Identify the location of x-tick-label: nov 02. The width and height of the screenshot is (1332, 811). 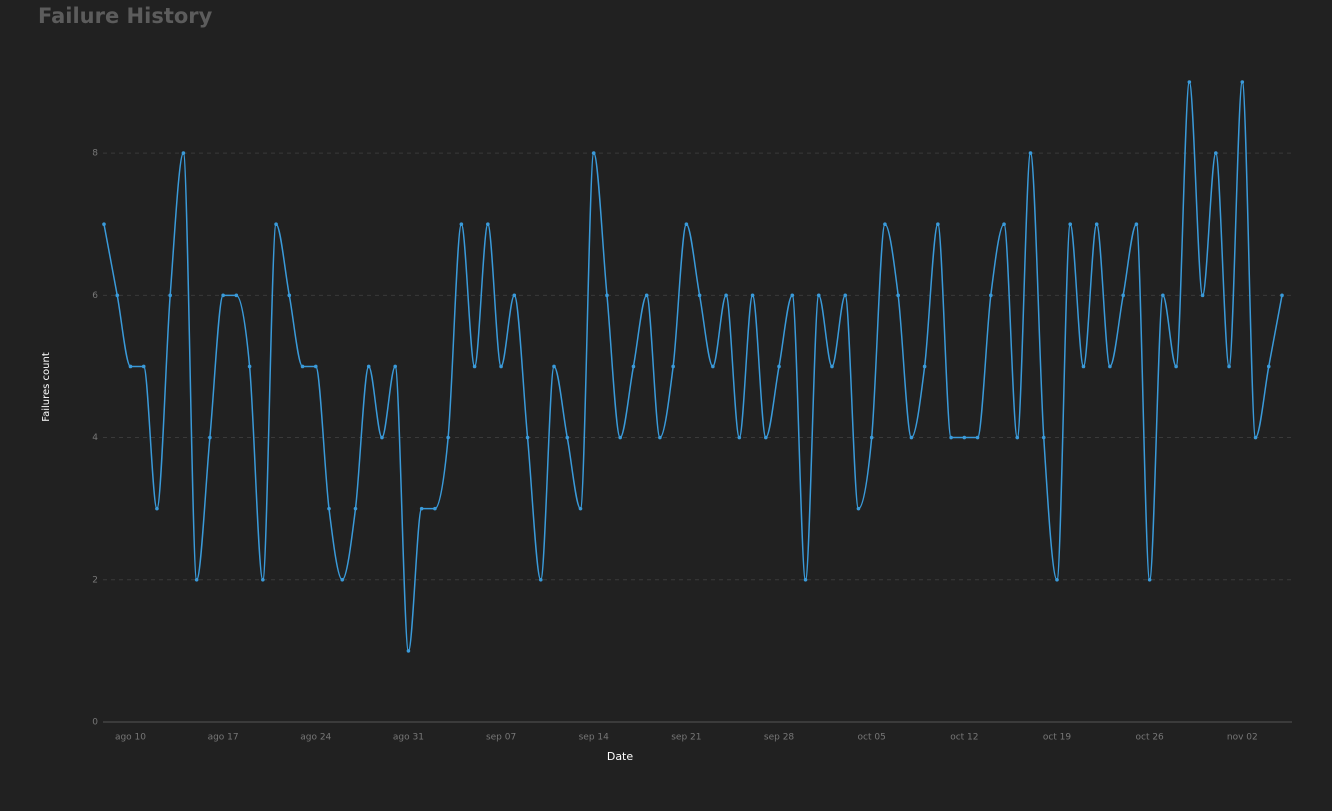
(1242, 738).